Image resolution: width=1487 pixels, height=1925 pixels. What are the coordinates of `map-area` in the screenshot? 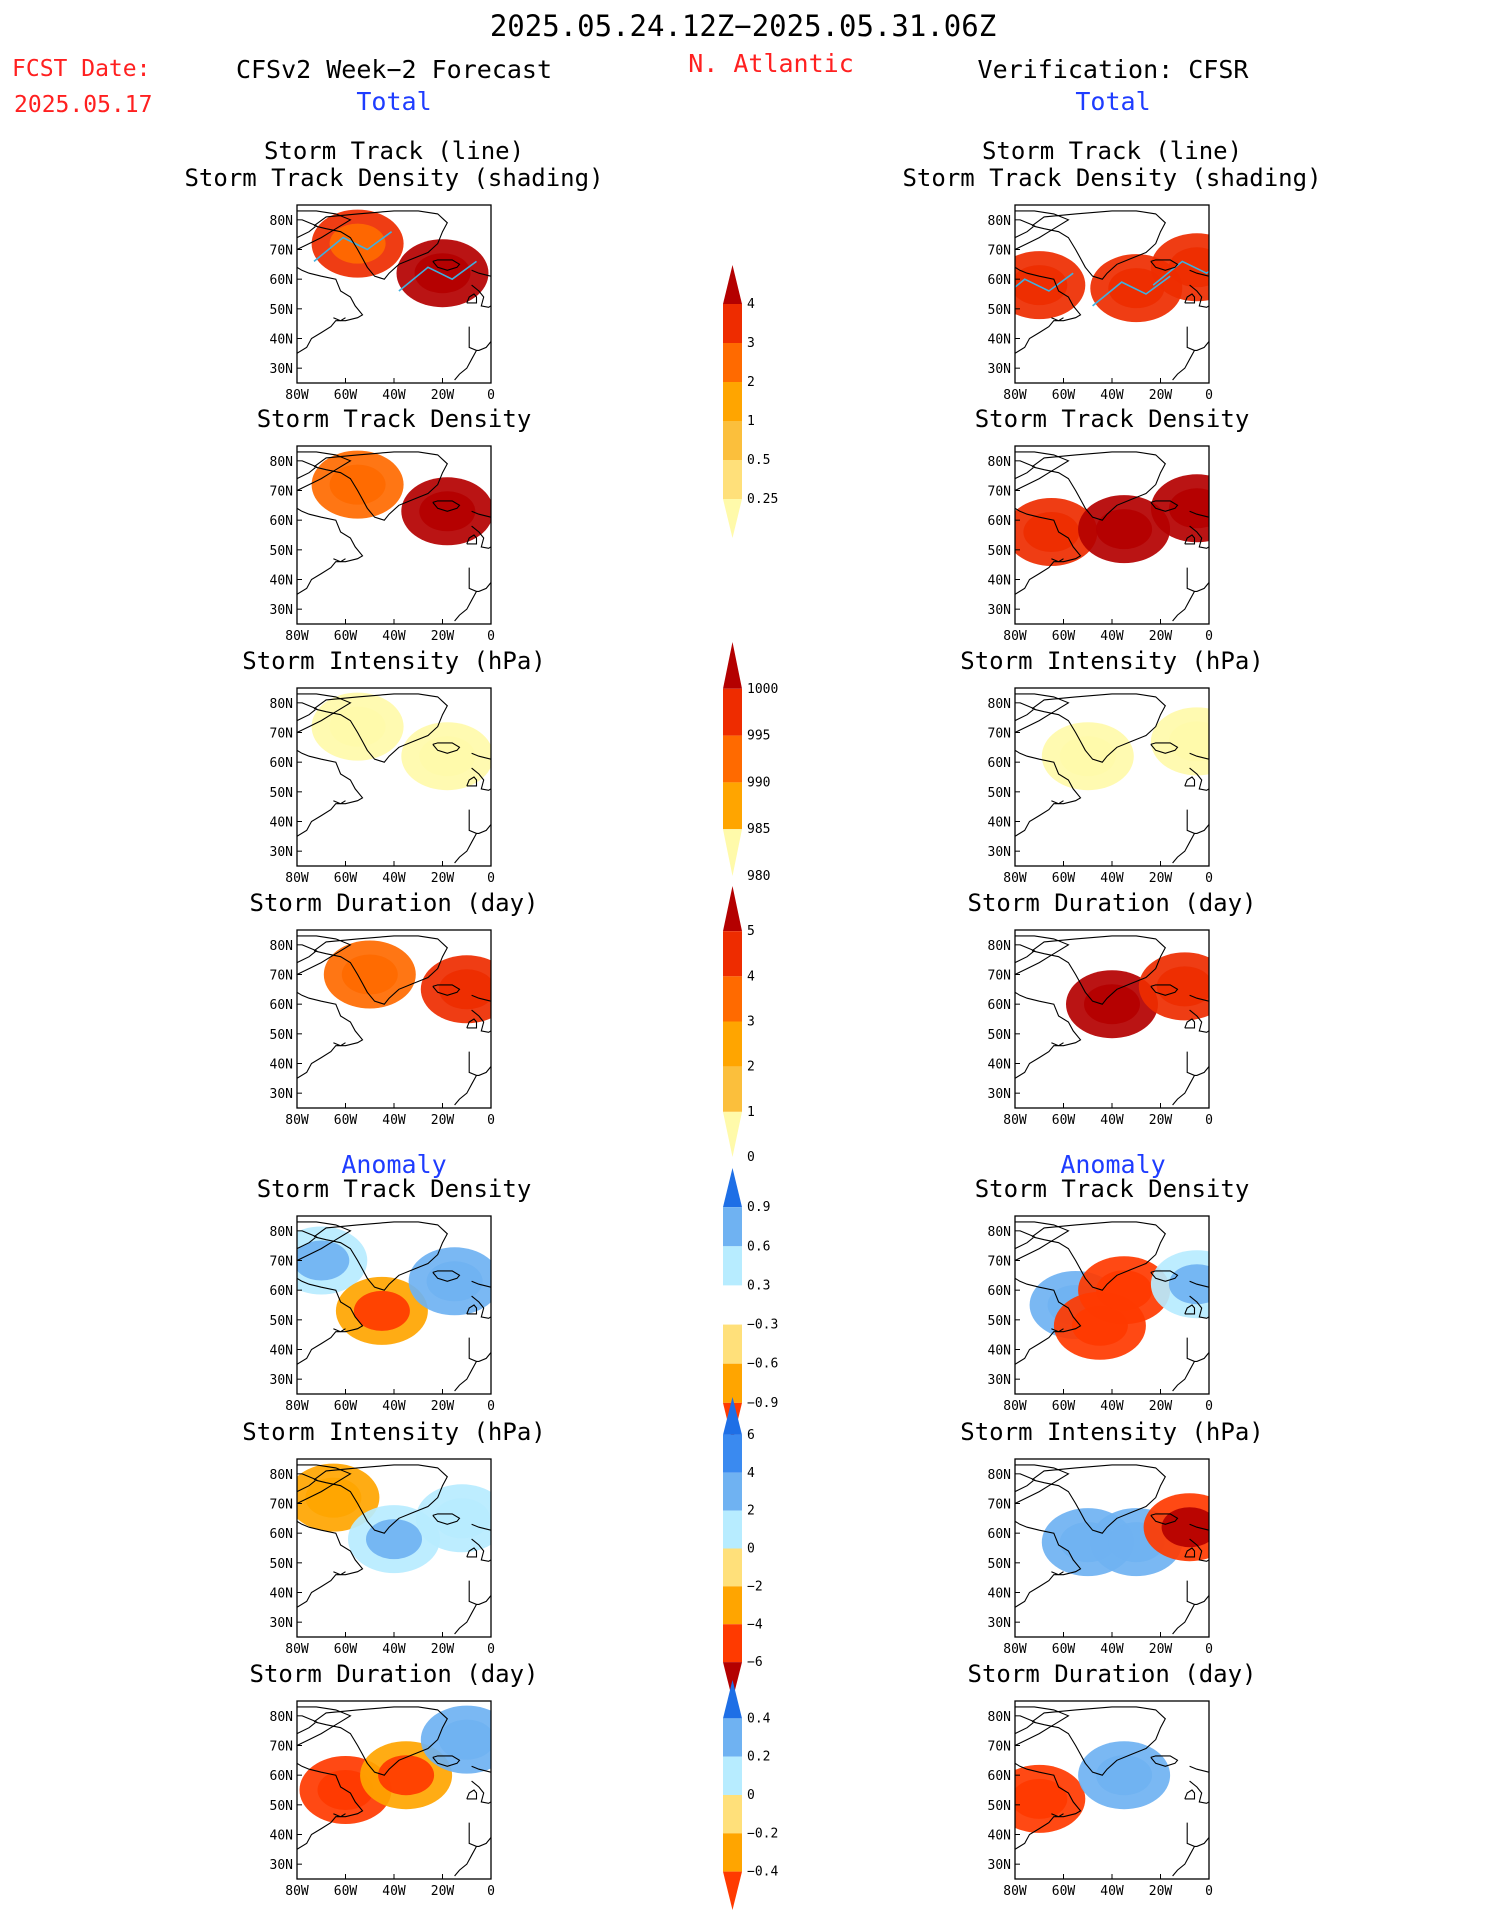 It's located at (1112, 535).